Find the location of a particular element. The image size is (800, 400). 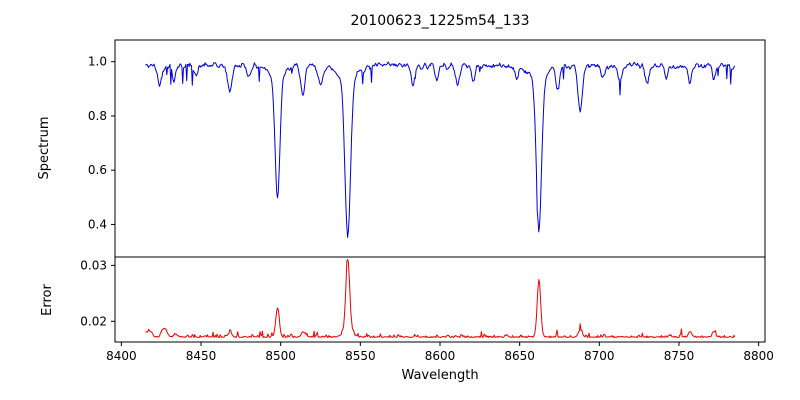

error-line is located at coordinates (440, 298).